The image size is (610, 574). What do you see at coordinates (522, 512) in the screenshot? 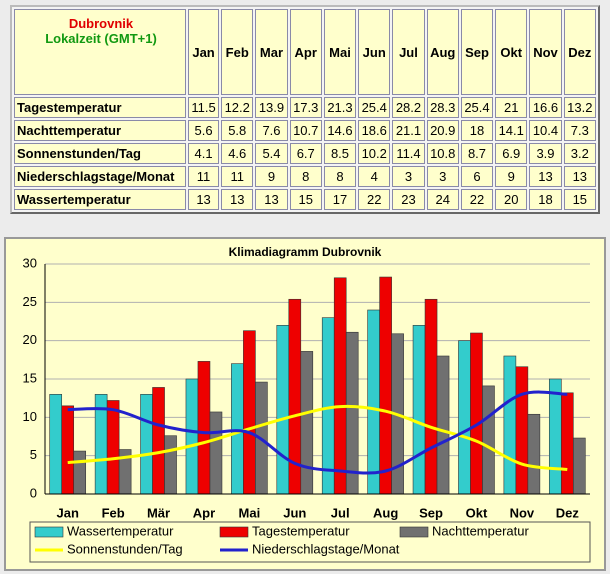
I see `x-tick-label: Nov` at bounding box center [522, 512].